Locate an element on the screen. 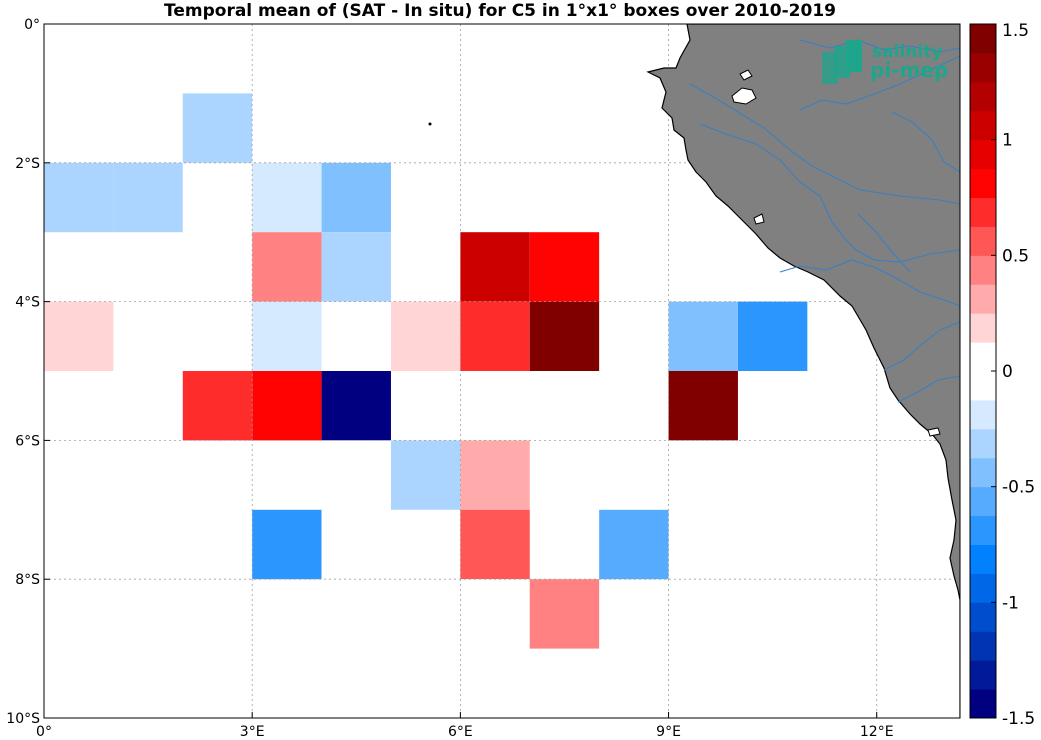 This screenshot has height=740, width=1041. logo-icon is located at coordinates (842, 62).